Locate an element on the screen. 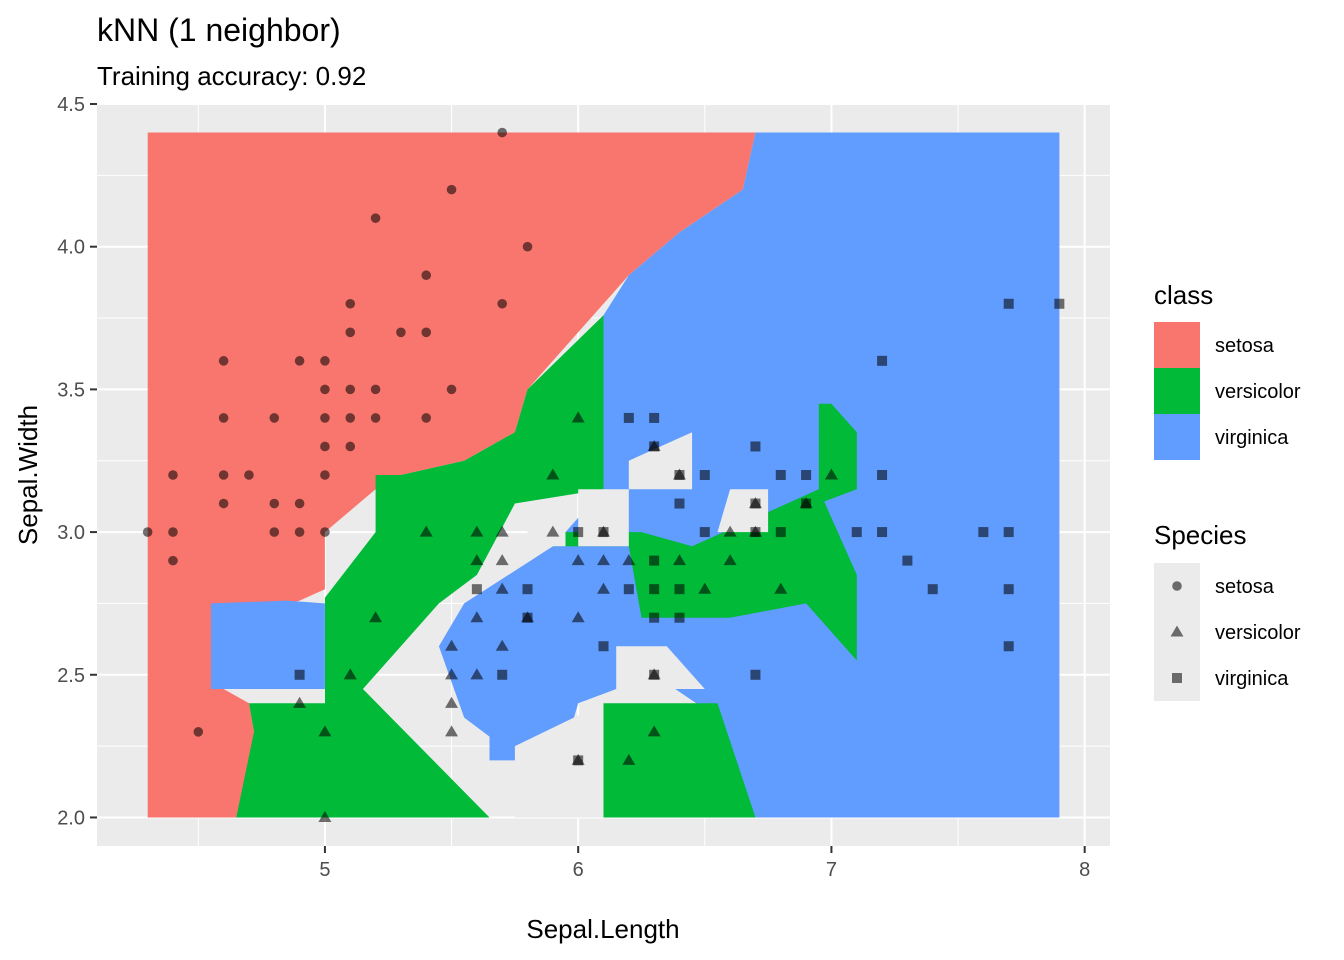 The width and height of the screenshot is (1344, 960). chart-subtitle: Training accuracy: 0.92 is located at coordinates (231, 76).